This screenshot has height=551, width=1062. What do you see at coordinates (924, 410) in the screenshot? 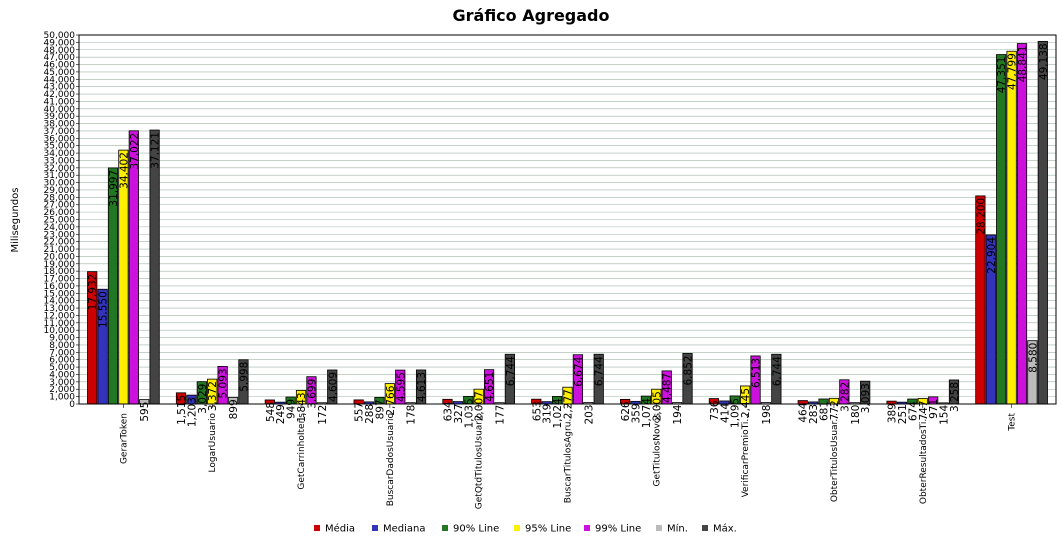
I see `data-label: 747` at bounding box center [924, 410].